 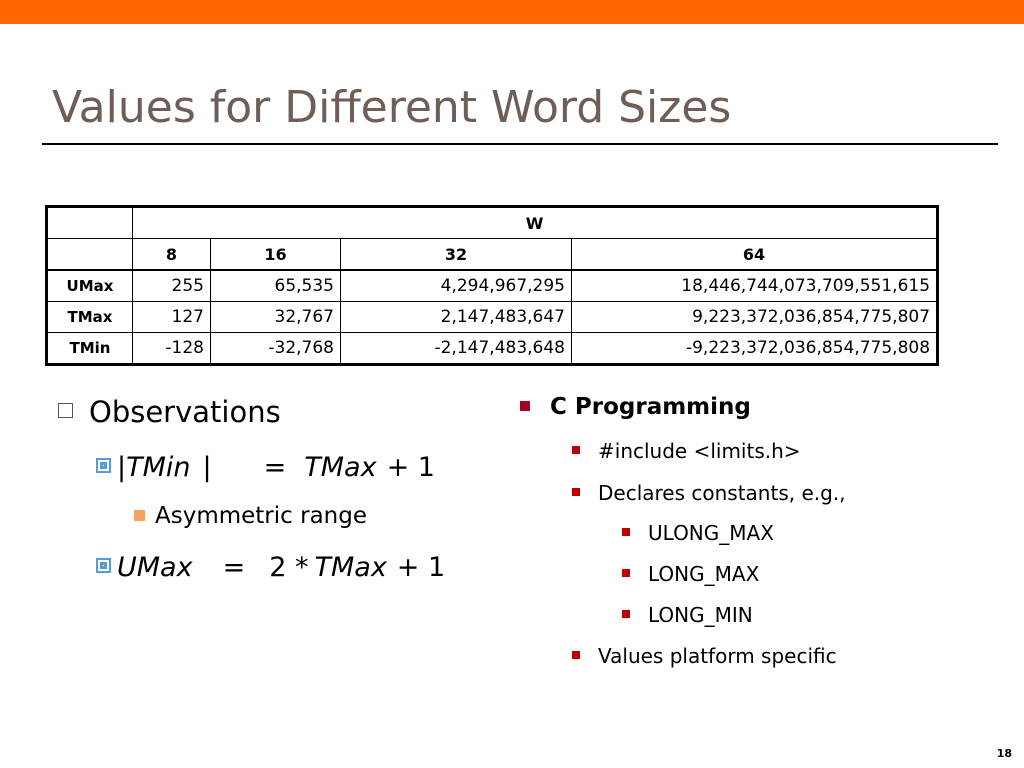 What do you see at coordinates (686, 451) in the screenshot?
I see `list-item: #include <limits.h>` at bounding box center [686, 451].